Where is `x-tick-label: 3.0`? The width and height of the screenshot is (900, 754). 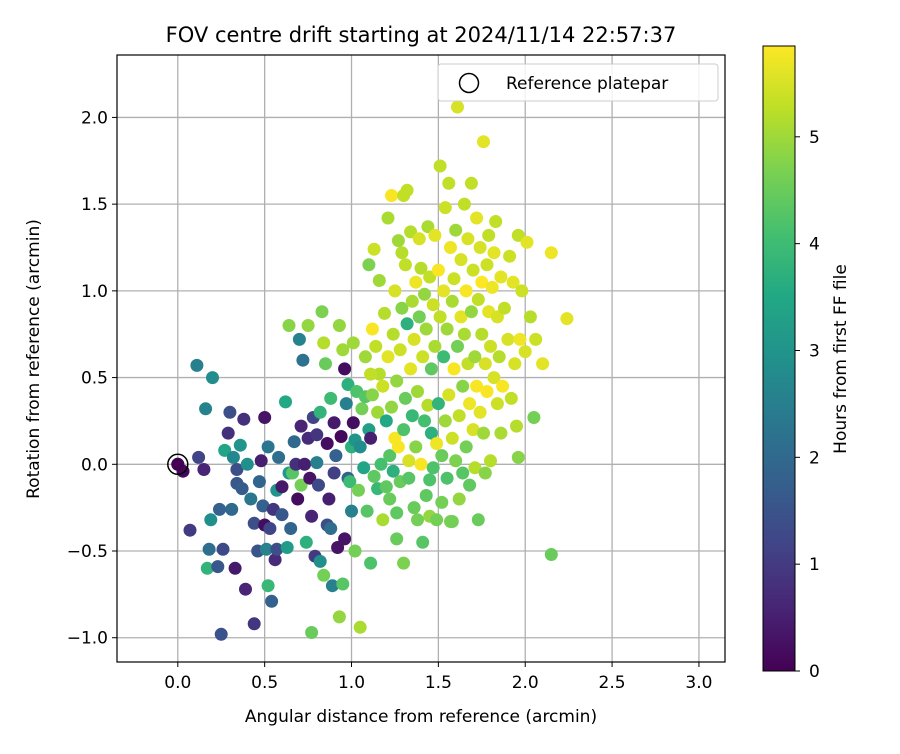
x-tick-label: 3.0 is located at coordinates (698, 683).